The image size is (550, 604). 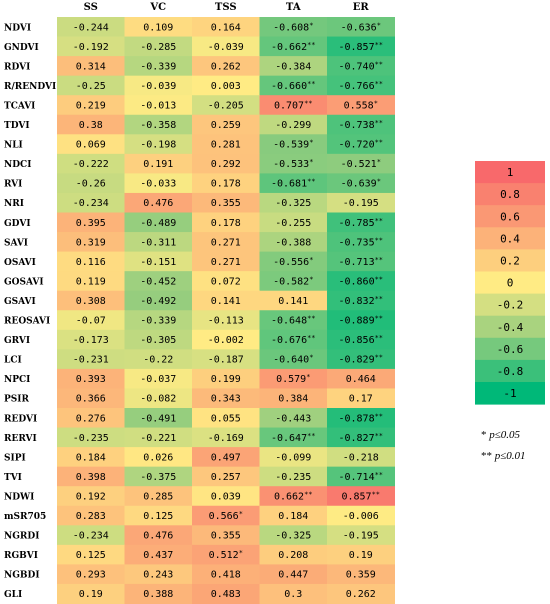 What do you see at coordinates (293, 164) in the screenshot?
I see `cell-value: -0.533*` at bounding box center [293, 164].